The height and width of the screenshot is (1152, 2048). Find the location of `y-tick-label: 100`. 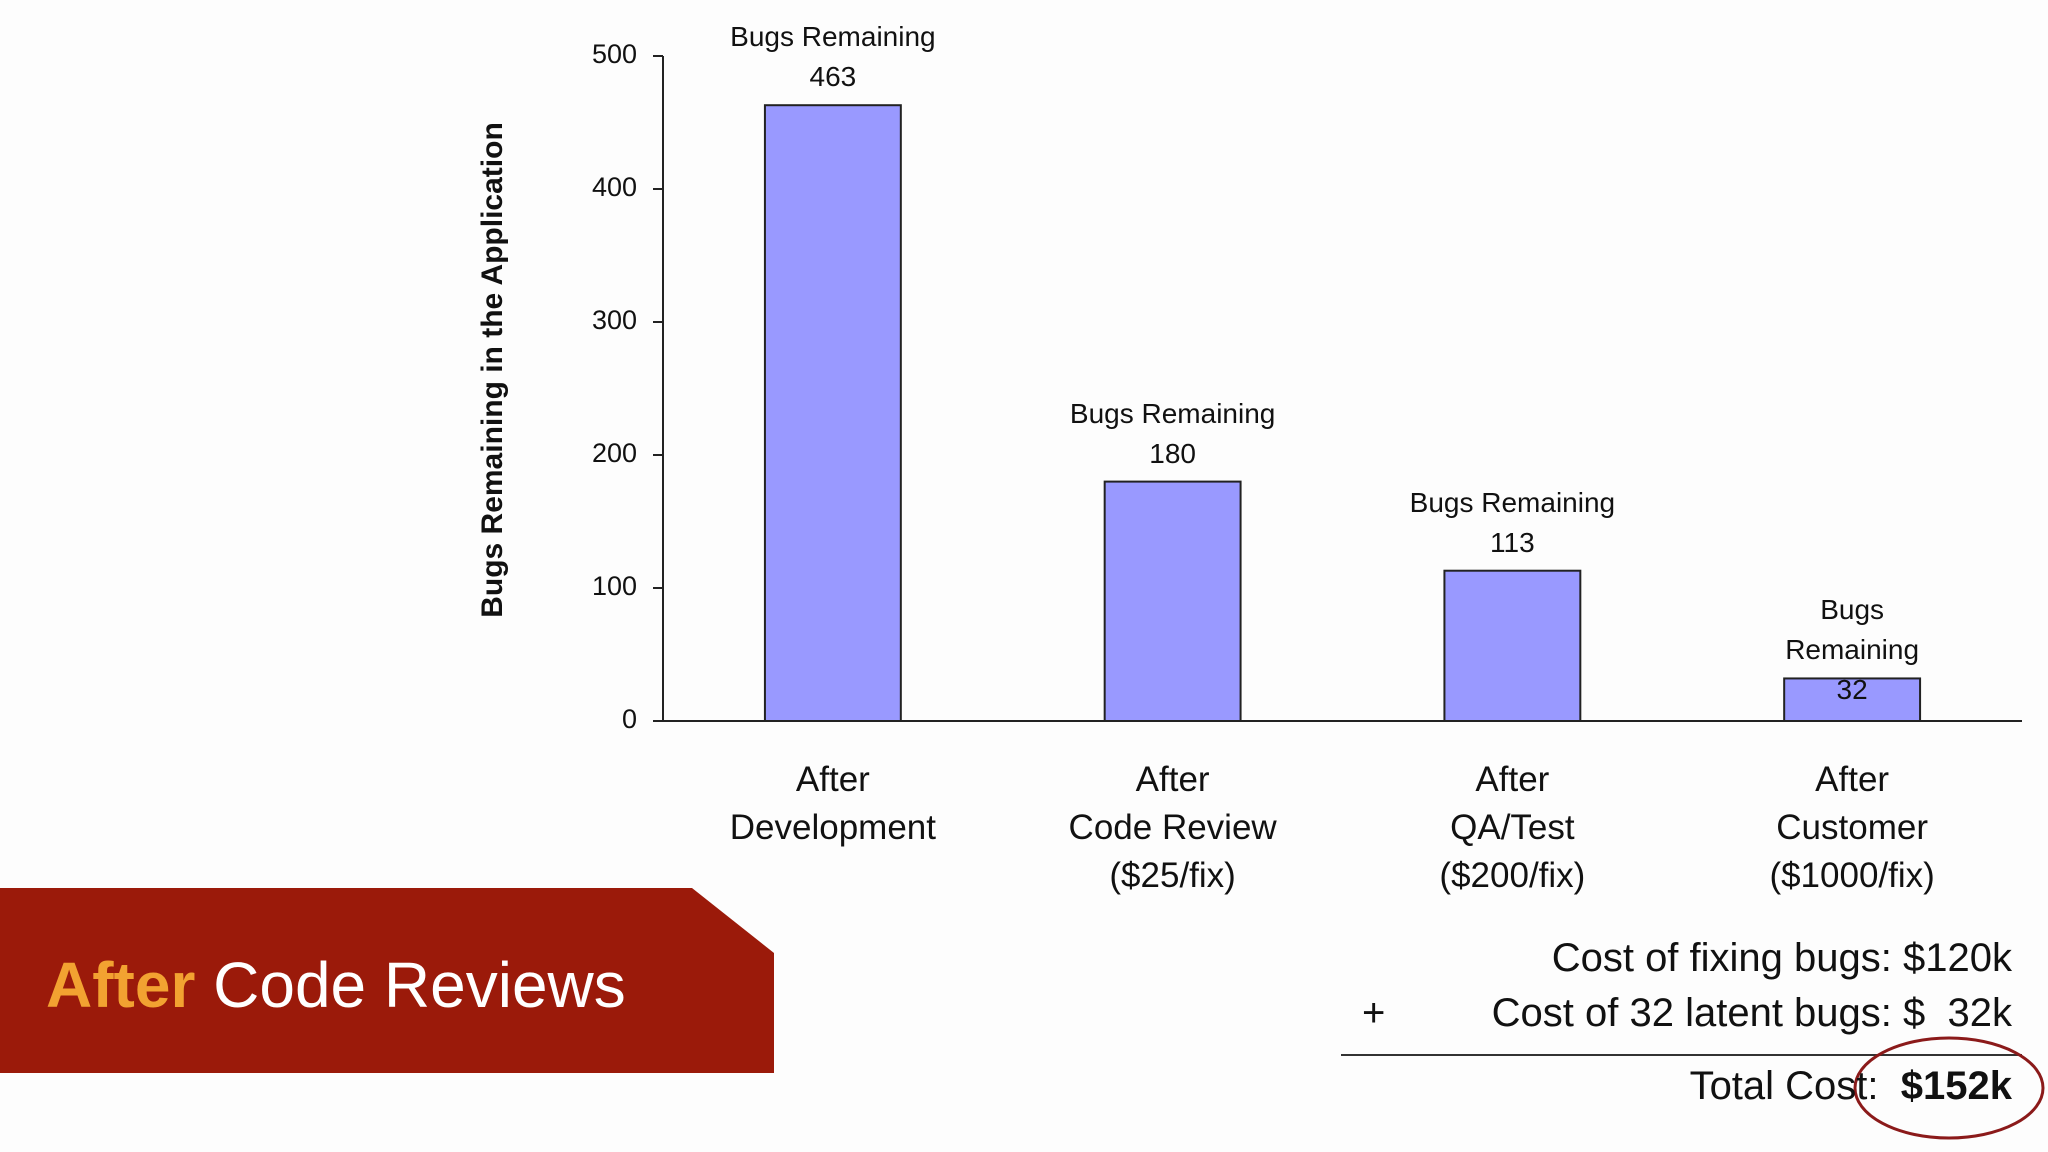

y-tick-label: 100 is located at coordinates (614, 586).